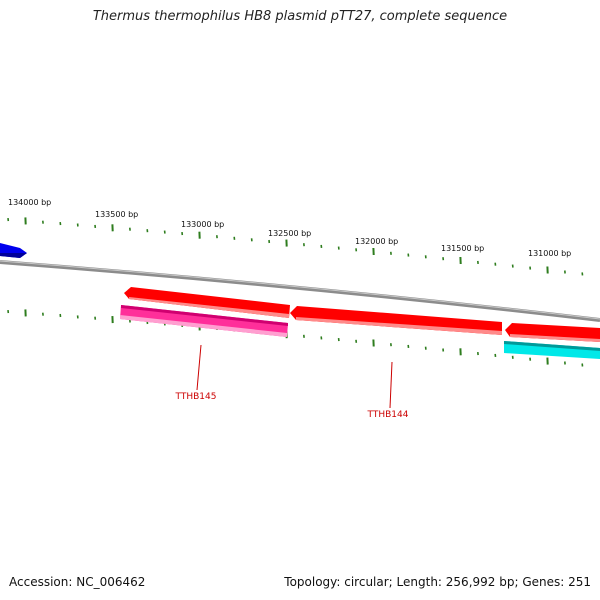  I want to click on gene-arrow-magenta-top, so click(204, 315).